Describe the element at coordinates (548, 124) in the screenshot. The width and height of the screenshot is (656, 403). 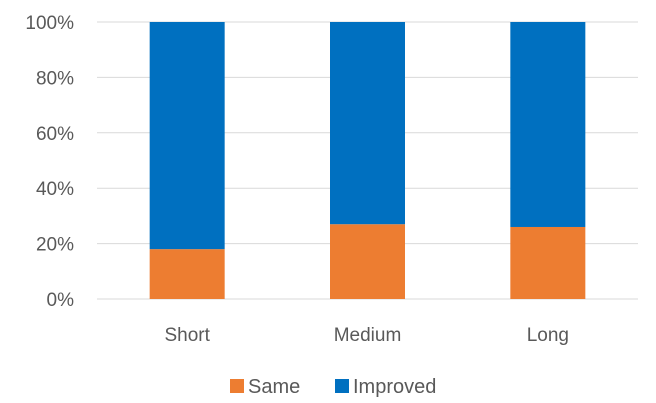
I see `bar-segment-improved-long` at that location.